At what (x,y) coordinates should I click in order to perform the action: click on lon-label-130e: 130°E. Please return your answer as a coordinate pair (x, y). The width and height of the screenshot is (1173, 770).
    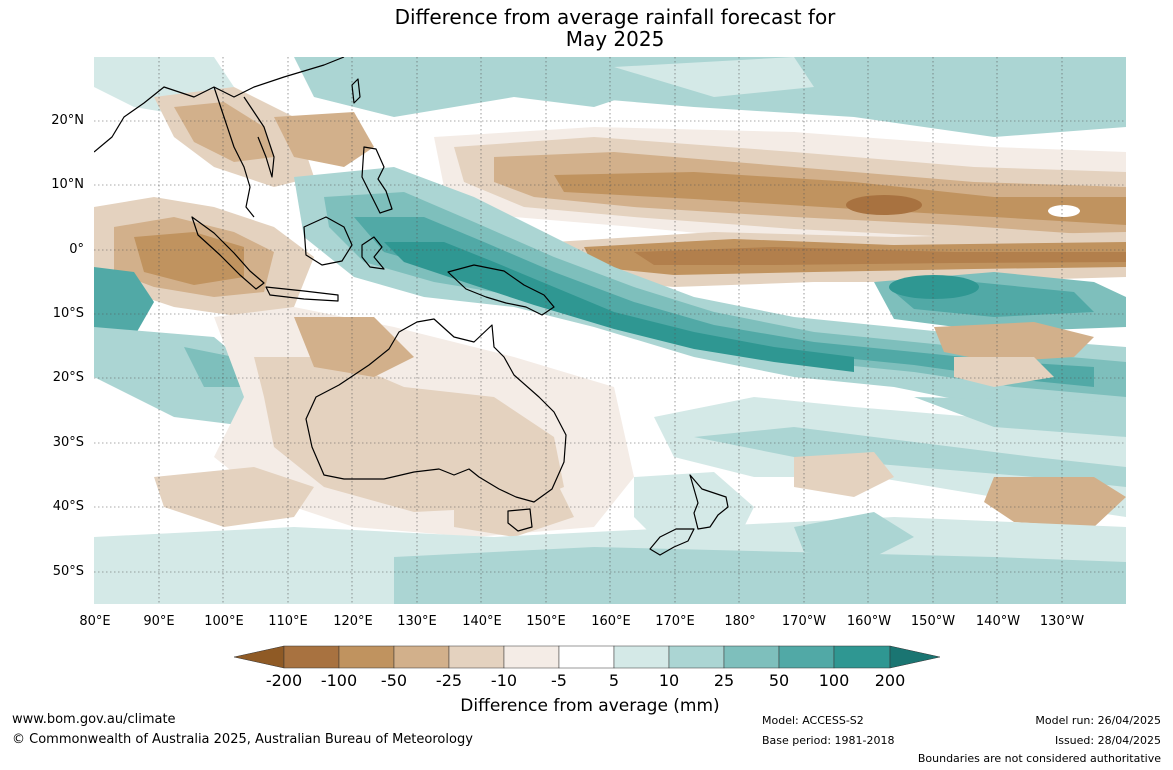
    Looking at the image, I should click on (417, 621).